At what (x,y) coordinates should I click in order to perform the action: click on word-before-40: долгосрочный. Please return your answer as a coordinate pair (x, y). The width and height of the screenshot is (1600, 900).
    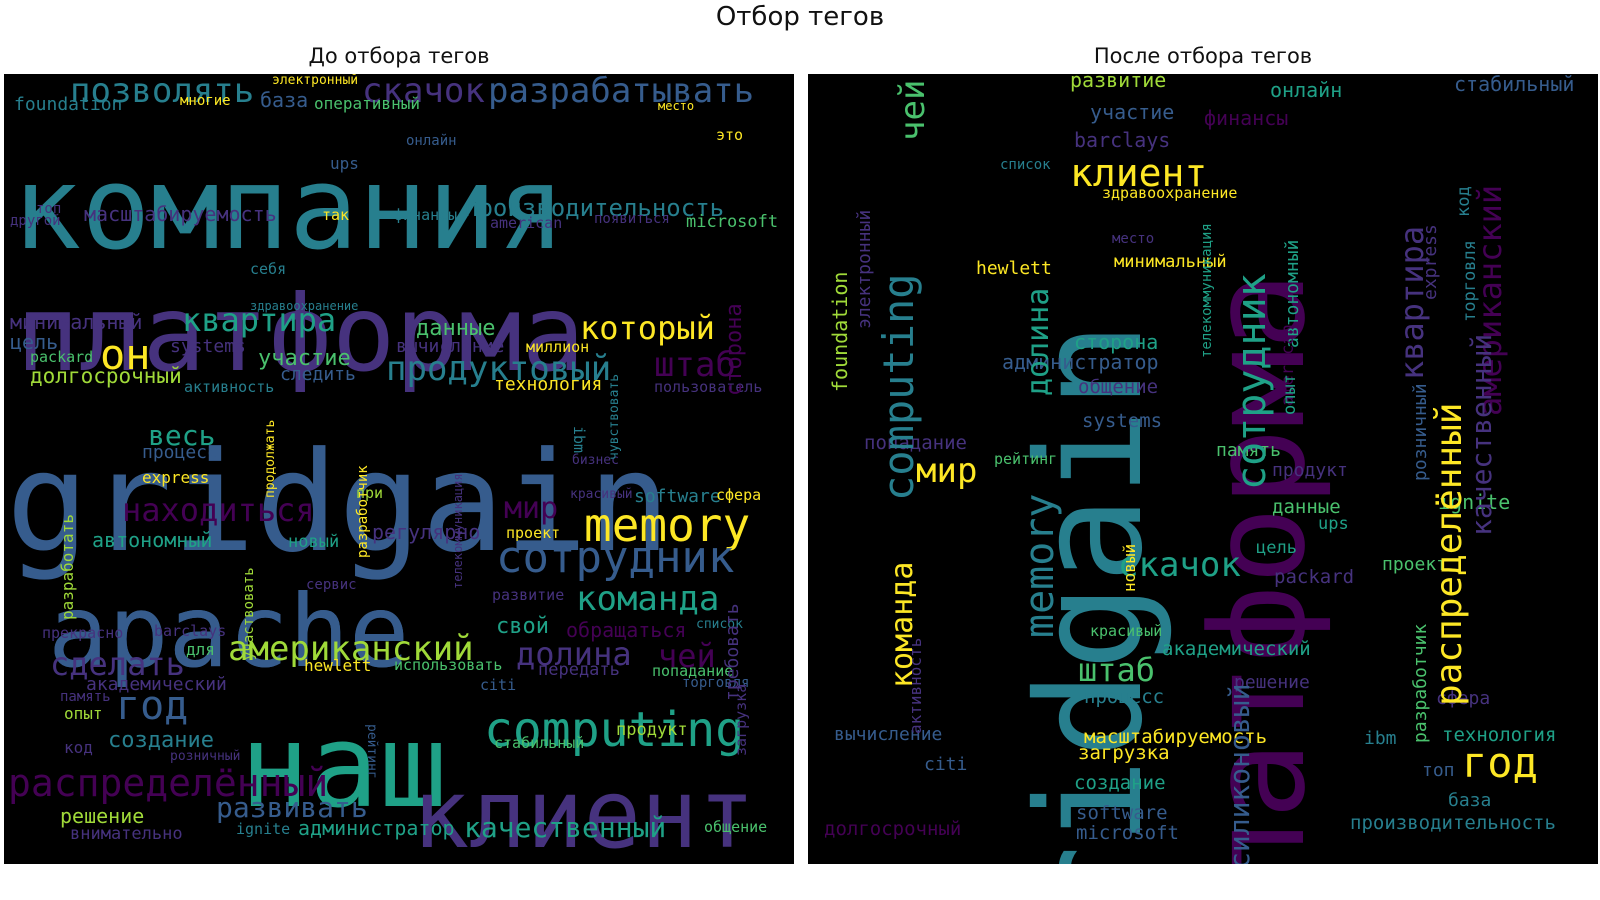
    Looking at the image, I should click on (106, 376).